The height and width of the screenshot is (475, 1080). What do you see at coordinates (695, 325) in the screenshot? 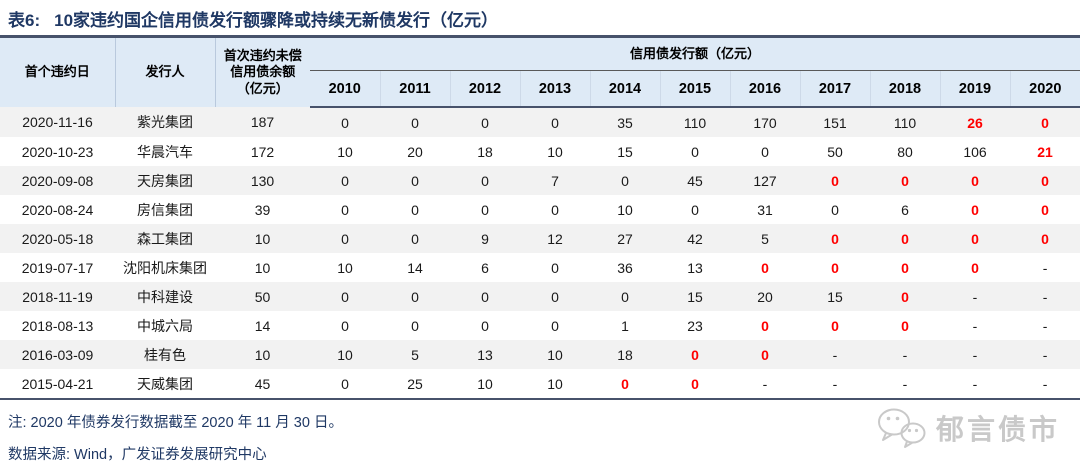
I see `cell-issuance-2015: 23` at bounding box center [695, 325].